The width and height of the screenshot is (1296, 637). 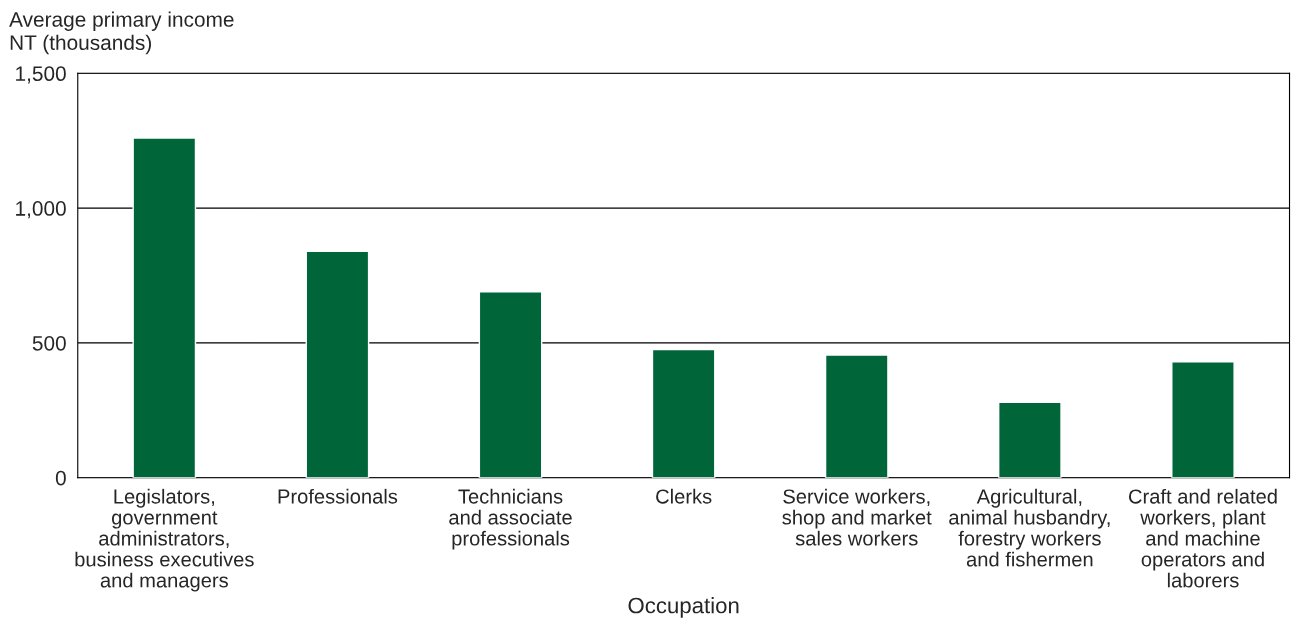 What do you see at coordinates (857, 517) in the screenshot?
I see `x-tick-label: Service workers, shop and market sales workers` at bounding box center [857, 517].